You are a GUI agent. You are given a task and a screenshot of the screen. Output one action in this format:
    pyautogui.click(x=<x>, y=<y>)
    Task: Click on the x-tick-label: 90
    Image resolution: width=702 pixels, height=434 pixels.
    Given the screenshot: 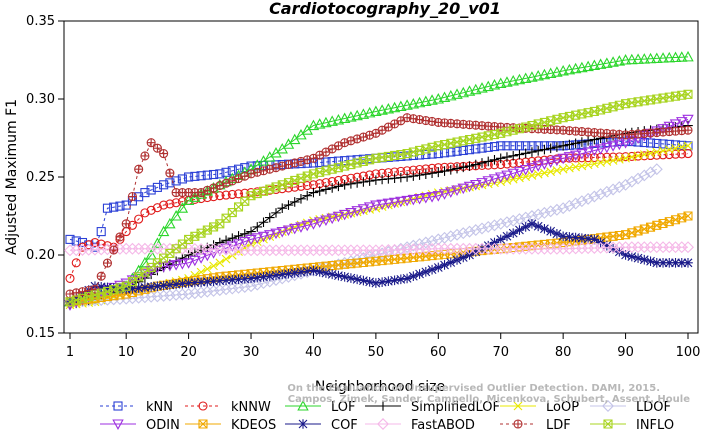 What is the action you would take?
    pyautogui.click(x=625, y=352)
    